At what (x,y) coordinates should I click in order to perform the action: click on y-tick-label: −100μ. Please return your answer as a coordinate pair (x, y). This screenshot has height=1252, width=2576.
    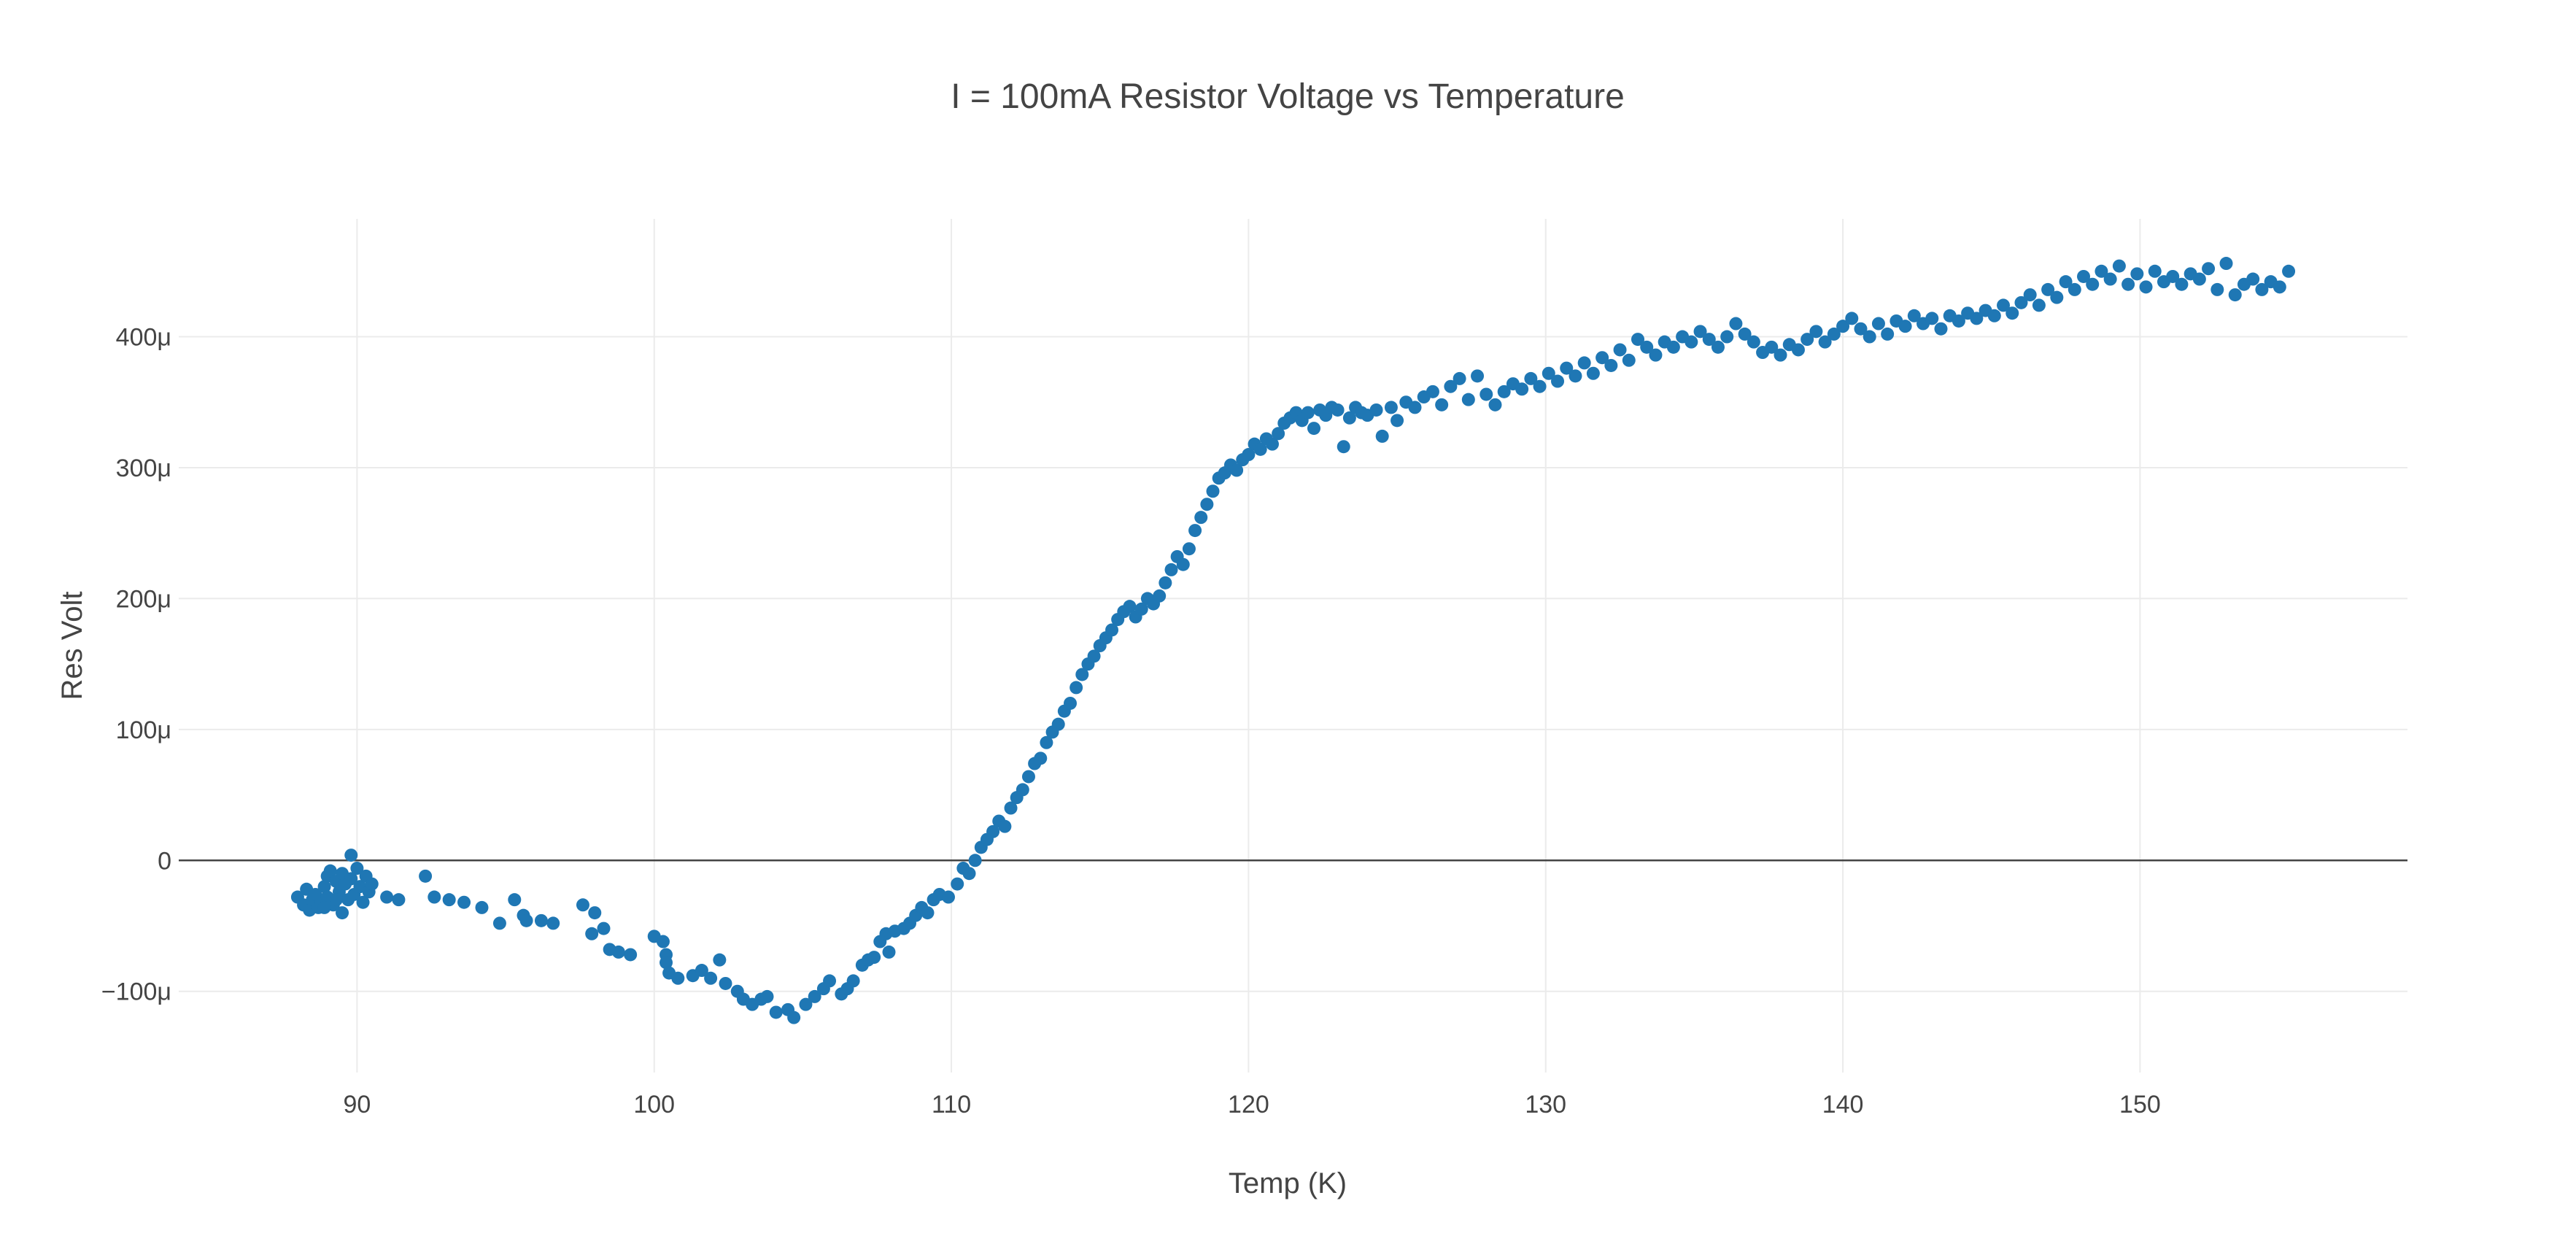
    Looking at the image, I should click on (136, 992).